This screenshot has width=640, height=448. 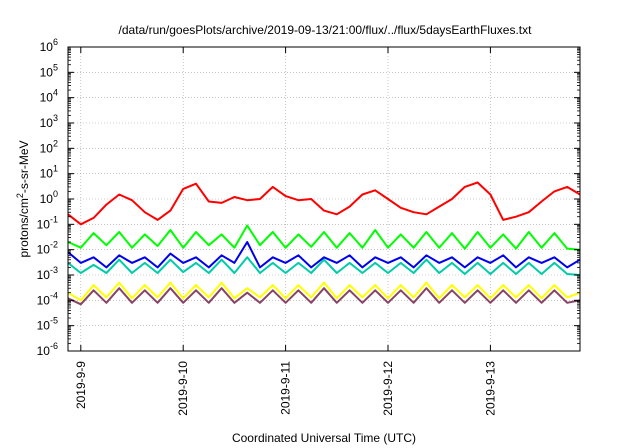 I want to click on y-axis-label: protons/cm2-s-sr-MeV, so click(x=23, y=198).